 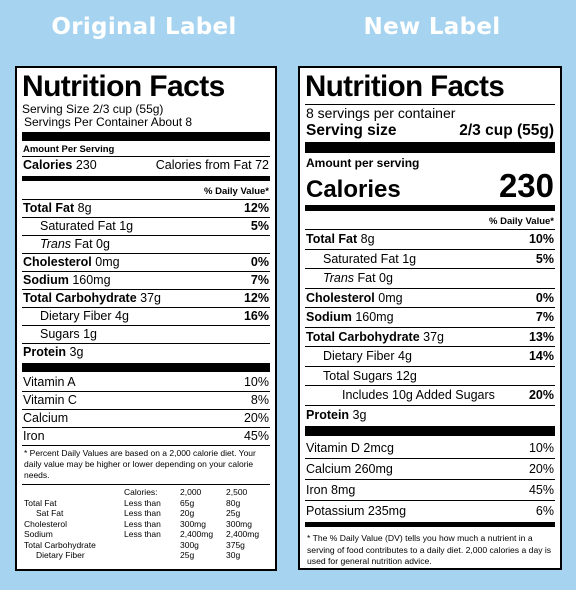 What do you see at coordinates (404, 375) in the screenshot?
I see `new-nutrient-amount: 12g` at bounding box center [404, 375].